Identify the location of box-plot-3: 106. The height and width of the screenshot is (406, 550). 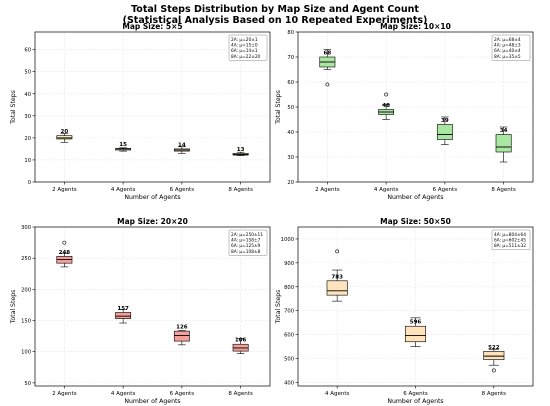
(240, 346).